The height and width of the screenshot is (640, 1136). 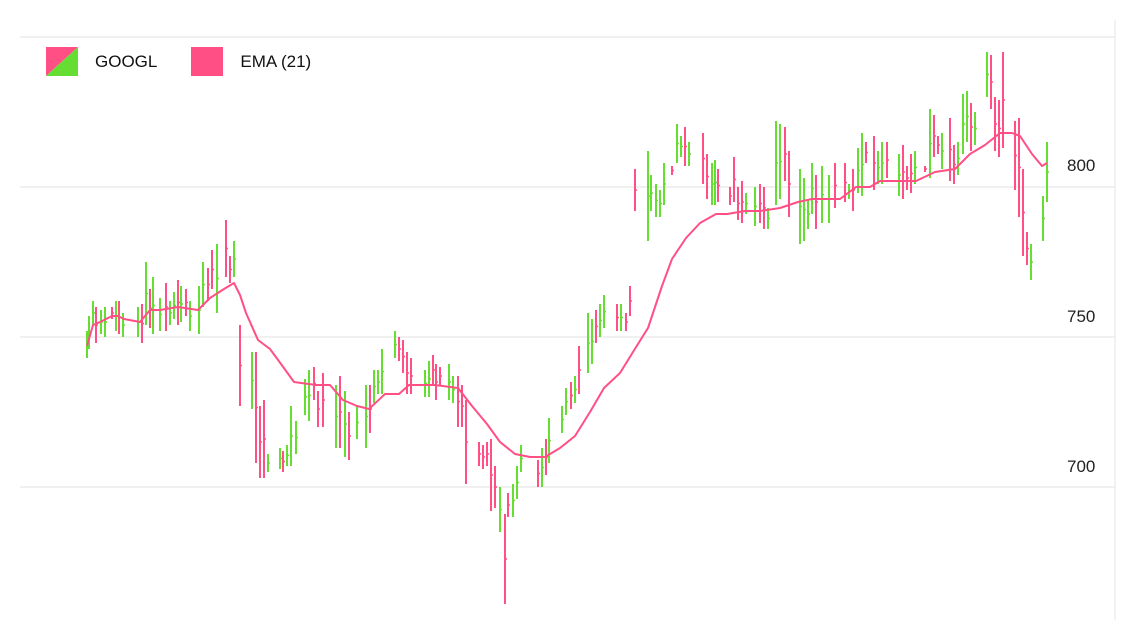 What do you see at coordinates (62, 61) in the screenshot?
I see `ohlc-swatch-icon` at bounding box center [62, 61].